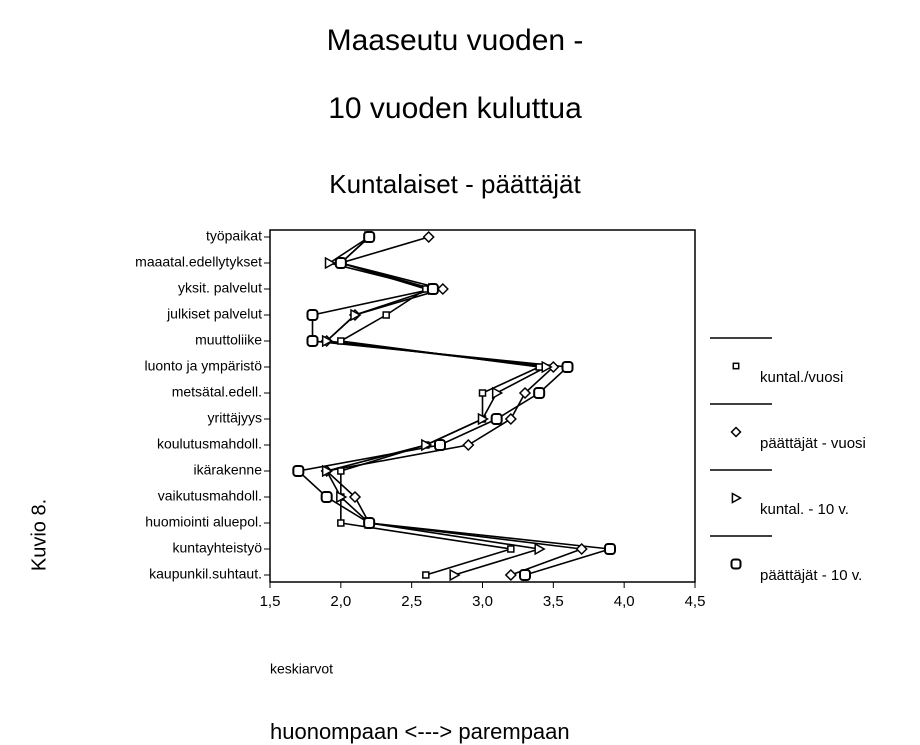 Image resolution: width=920 pixels, height=745 pixels. Describe the element at coordinates (411, 601) in the screenshot. I see `x-tick-label: 2,5` at that location.